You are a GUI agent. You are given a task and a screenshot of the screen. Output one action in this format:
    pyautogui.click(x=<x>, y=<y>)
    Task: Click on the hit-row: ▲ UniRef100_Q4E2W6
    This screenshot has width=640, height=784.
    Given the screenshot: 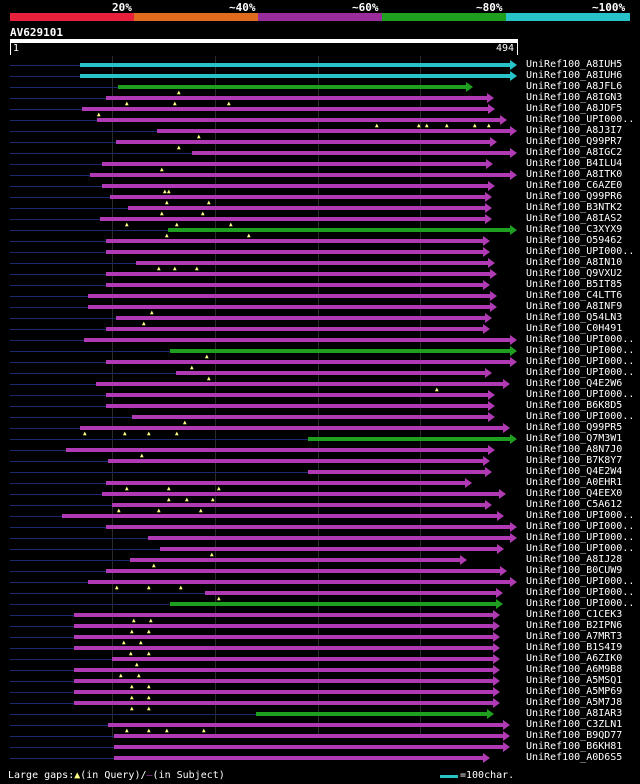 What is the action you would take?
    pyautogui.click(x=320, y=385)
    